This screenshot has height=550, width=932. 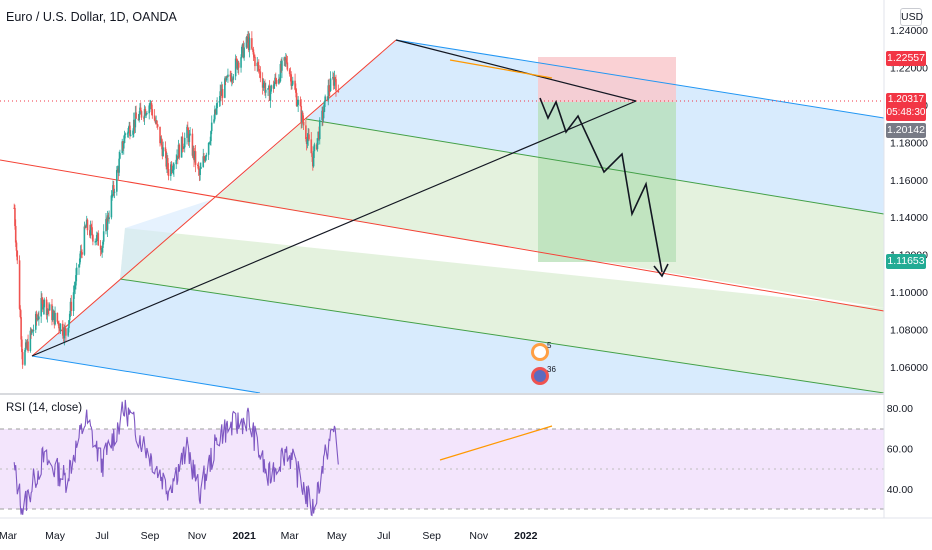 I want to click on previous-close-tag: 1.20142, so click(x=906, y=130).